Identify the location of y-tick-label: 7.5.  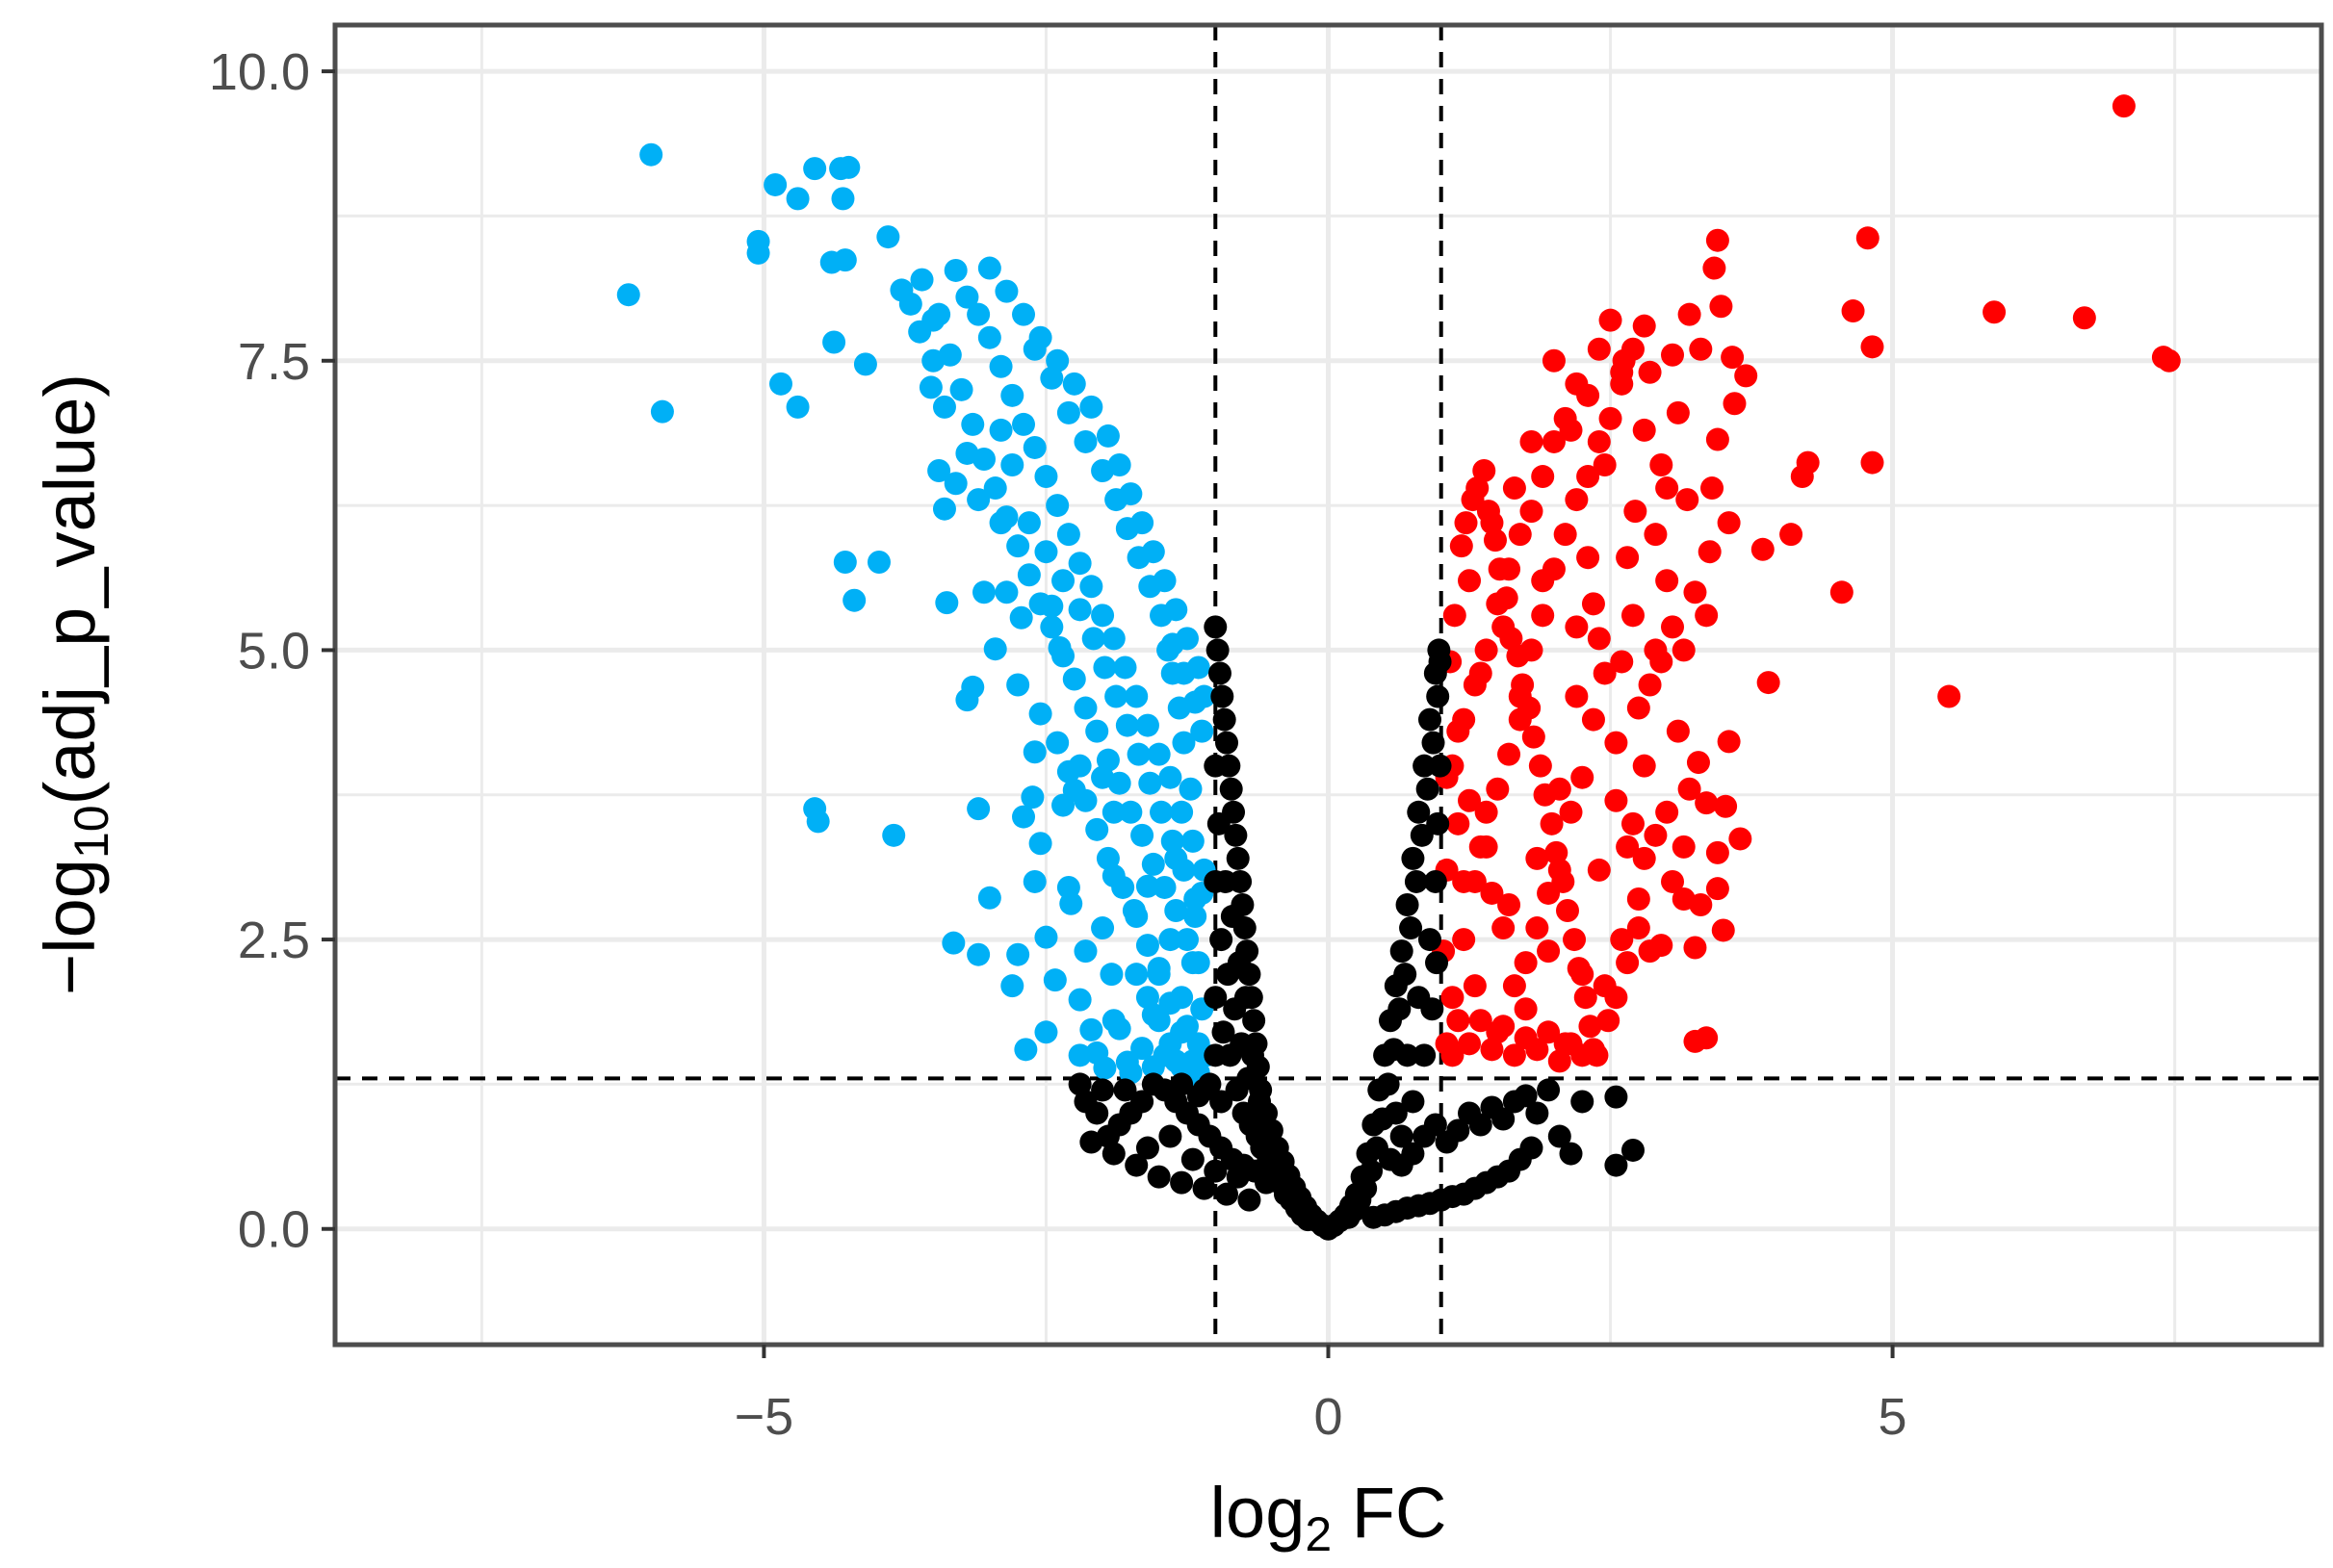
(274, 362).